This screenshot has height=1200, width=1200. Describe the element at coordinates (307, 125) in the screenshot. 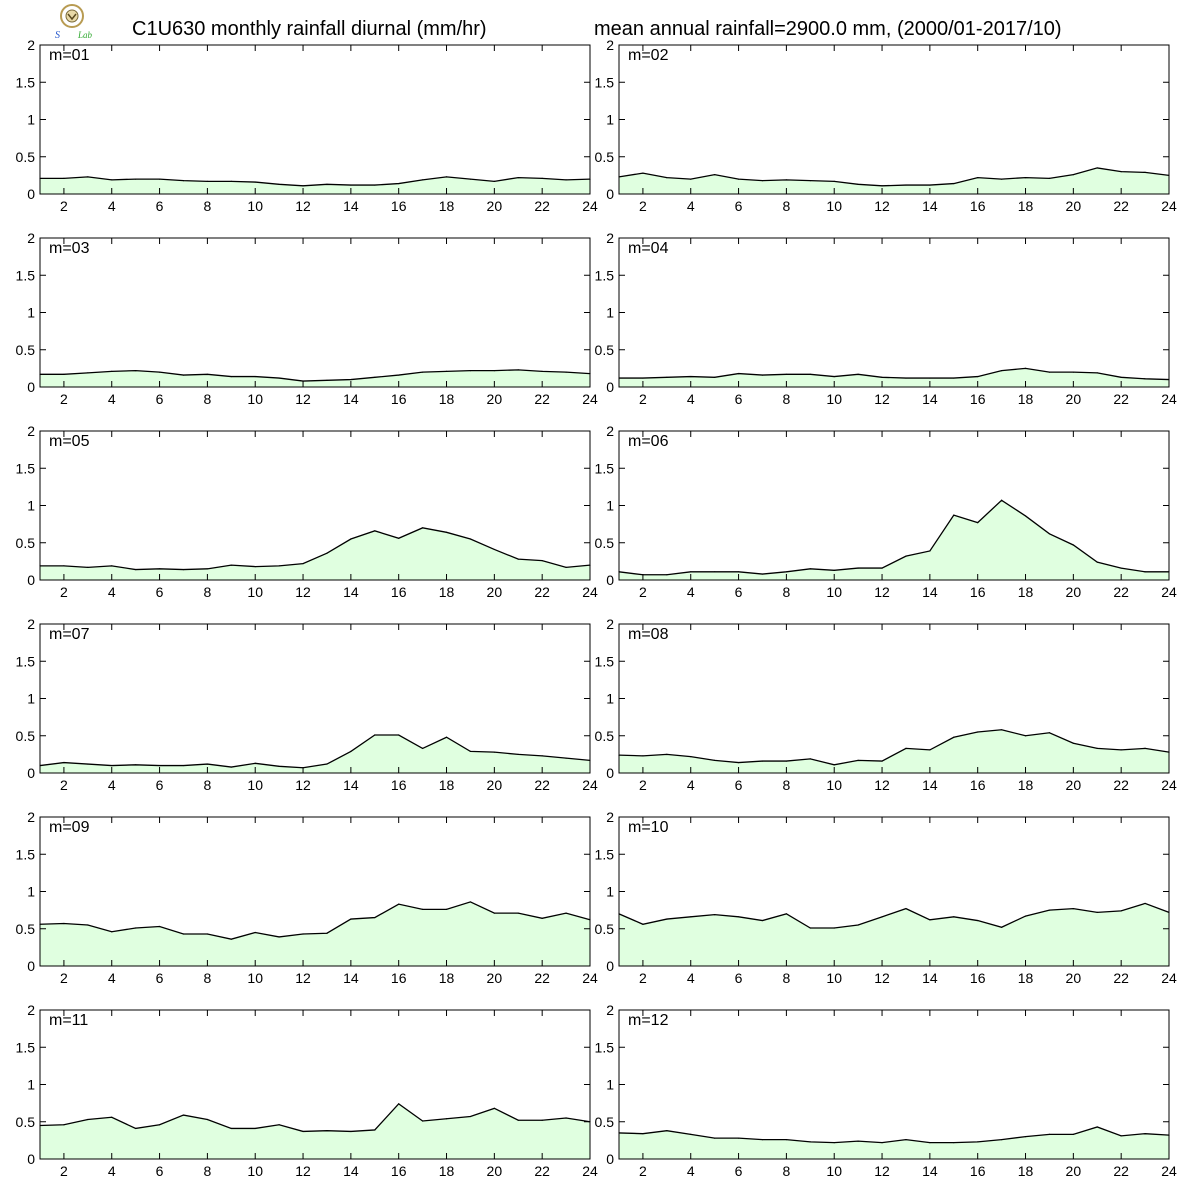

I see `panel-m-01: 00.511.522 4 6 8 10 12 14 16 18 20 22 24m=01` at that location.